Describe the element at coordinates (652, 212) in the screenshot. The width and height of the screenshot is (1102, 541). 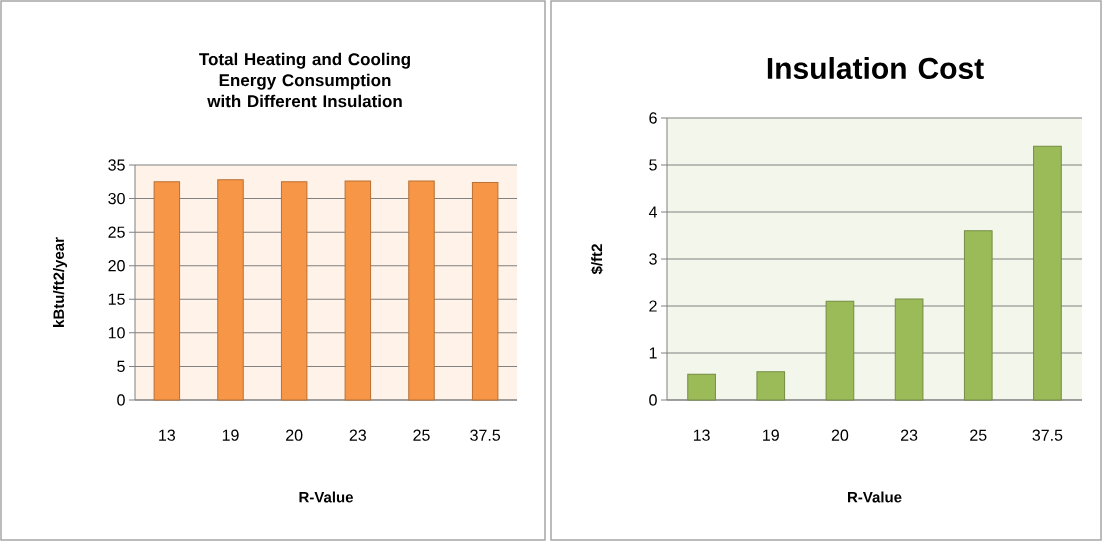
I see `y-tick-label: 4` at that location.